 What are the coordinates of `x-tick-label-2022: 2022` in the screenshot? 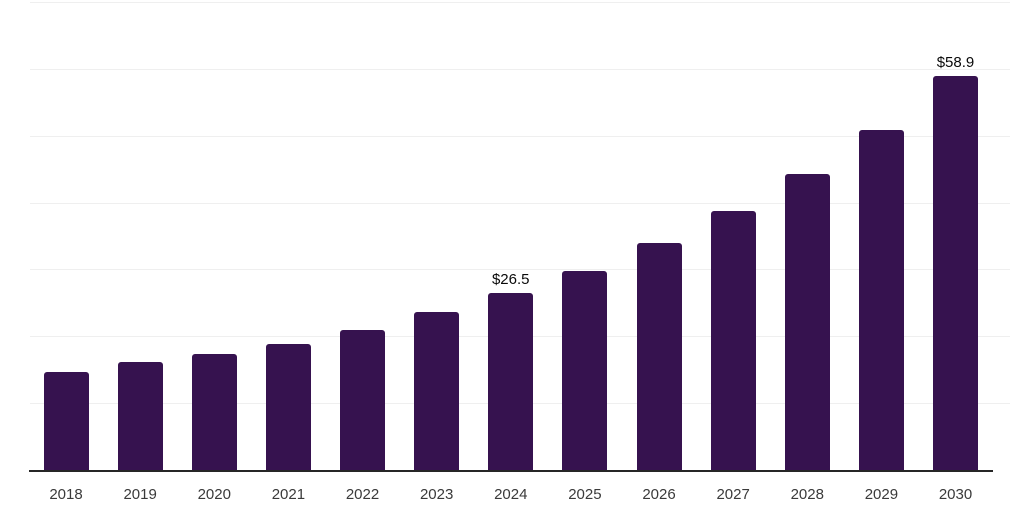 It's located at (362, 494).